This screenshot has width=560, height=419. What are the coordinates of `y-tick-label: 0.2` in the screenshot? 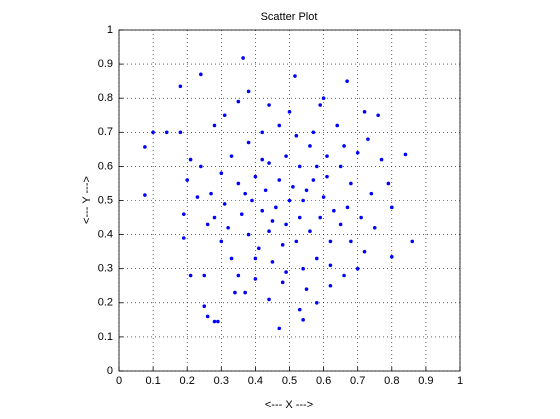 It's located at (105, 303).